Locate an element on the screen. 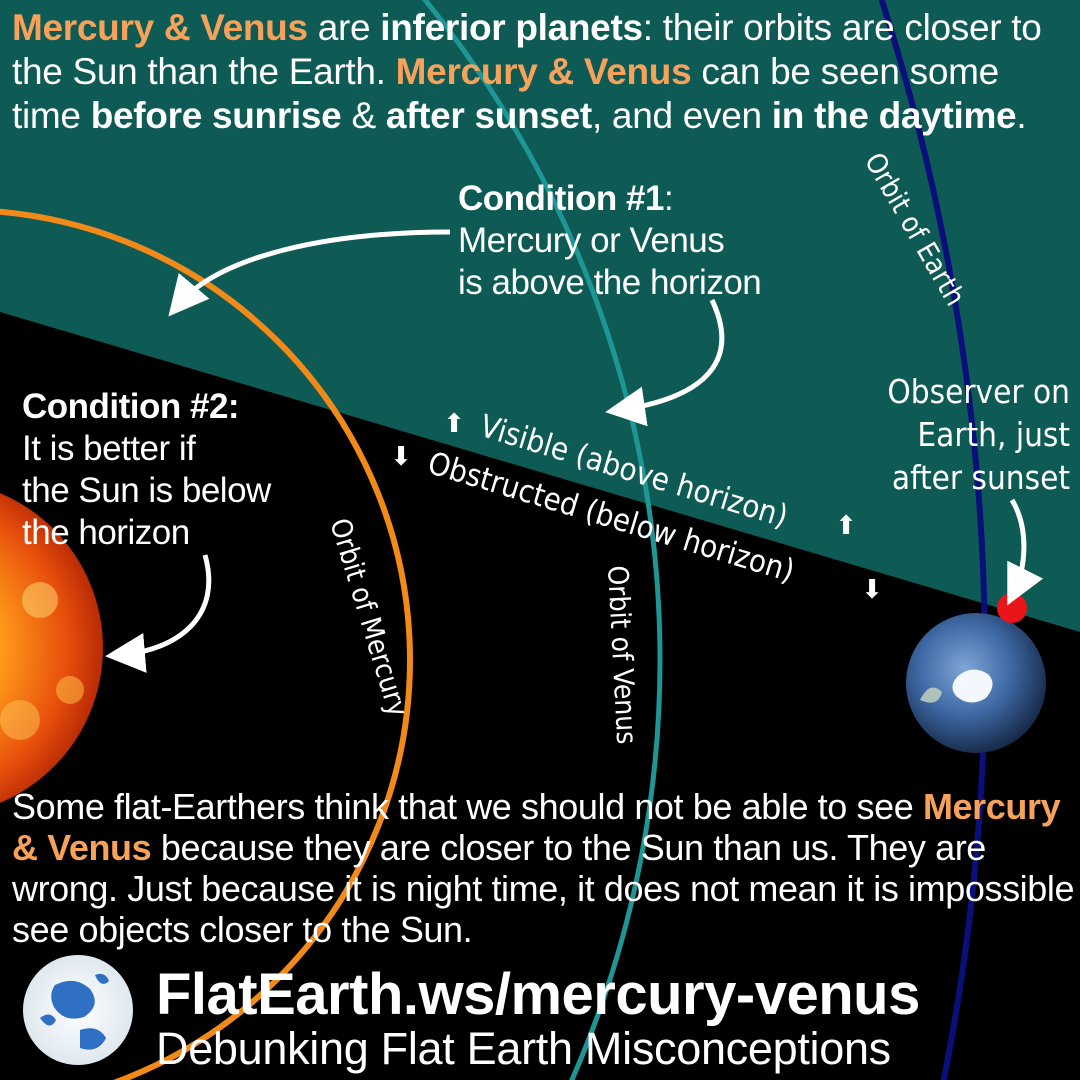 This screenshot has height=1080, width=1080. condition-2-line: the horizon is located at coordinates (106, 532).